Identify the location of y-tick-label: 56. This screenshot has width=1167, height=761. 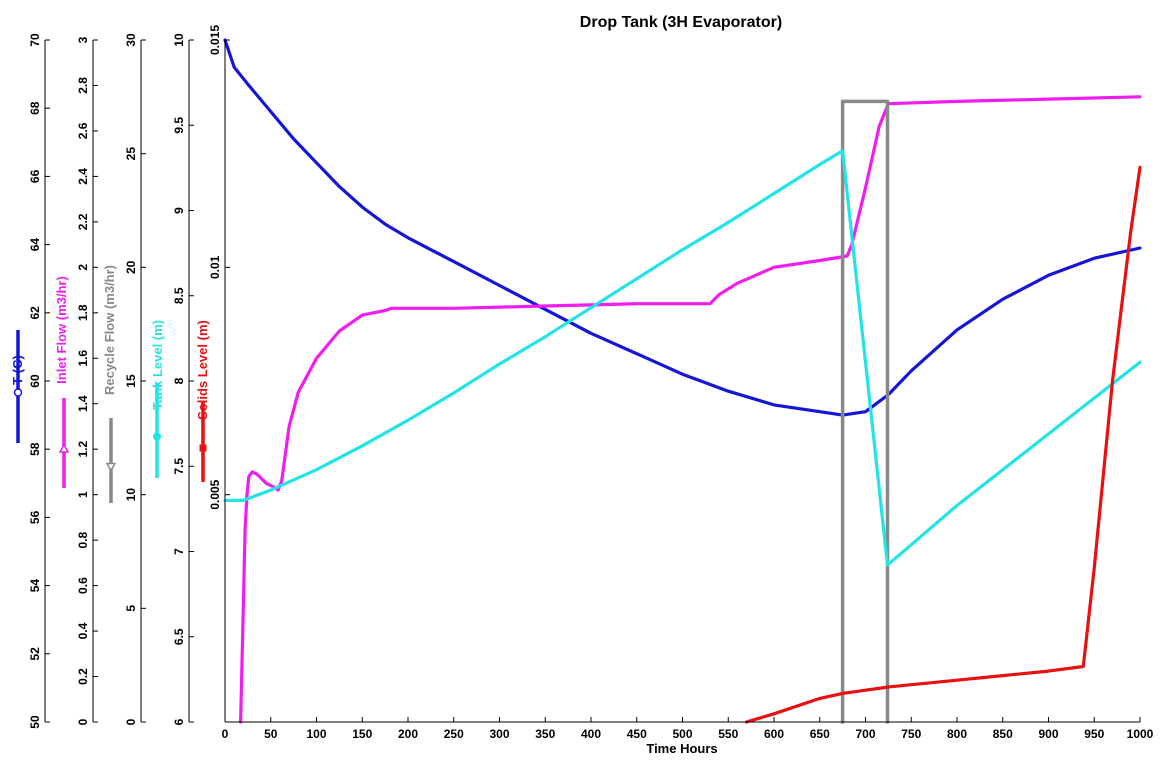
(35, 517).